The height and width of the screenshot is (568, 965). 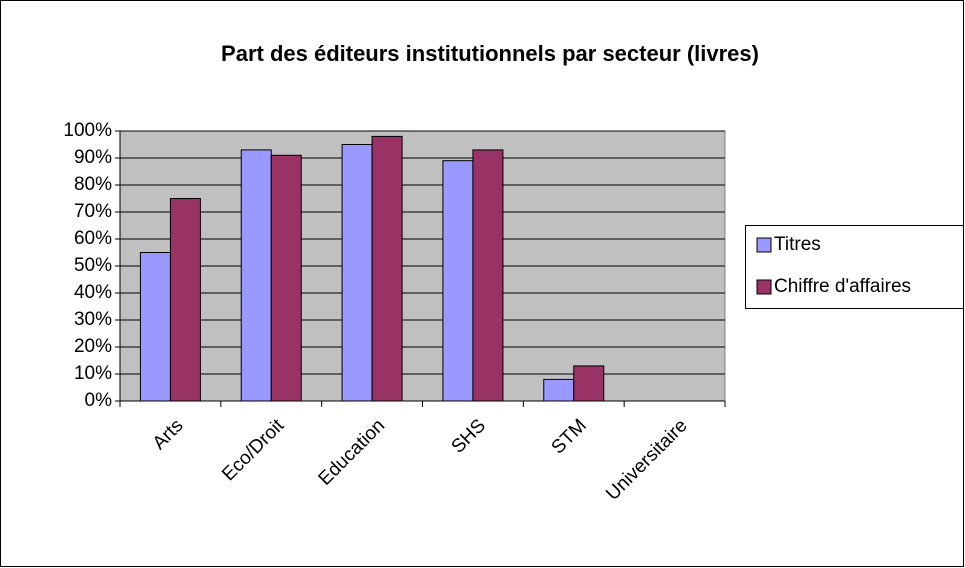 What do you see at coordinates (93, 265) in the screenshot?
I see `y-tick-label: 50%` at bounding box center [93, 265].